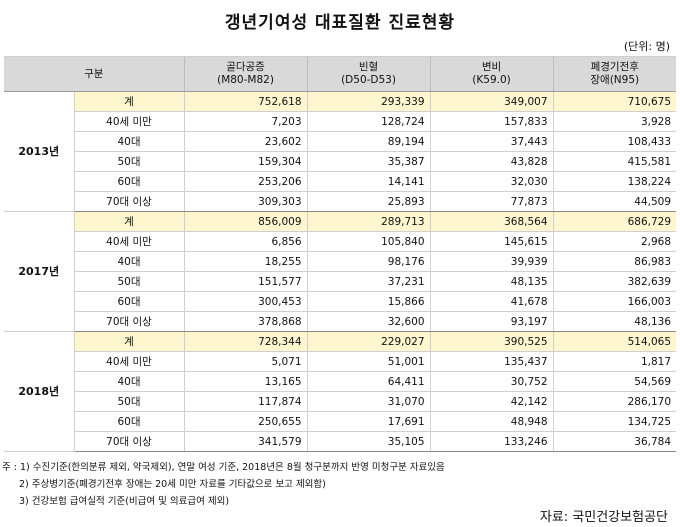 The height and width of the screenshot is (527, 680). What do you see at coordinates (491, 181) in the screenshot?
I see `value-cell: 32,030` at bounding box center [491, 181].